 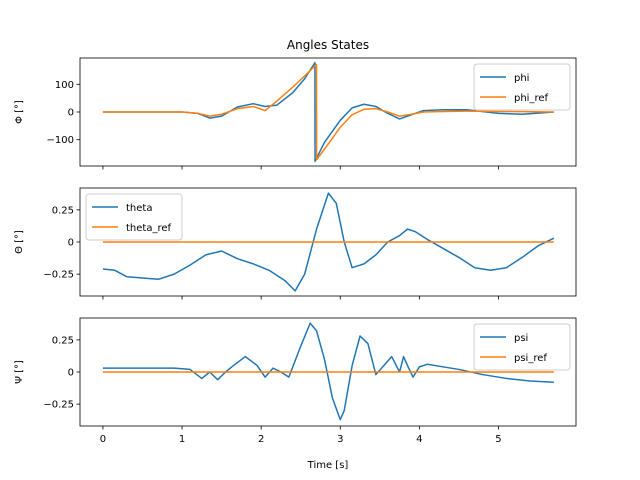 I want to click on legend-label-psi: psi, so click(x=521, y=338).